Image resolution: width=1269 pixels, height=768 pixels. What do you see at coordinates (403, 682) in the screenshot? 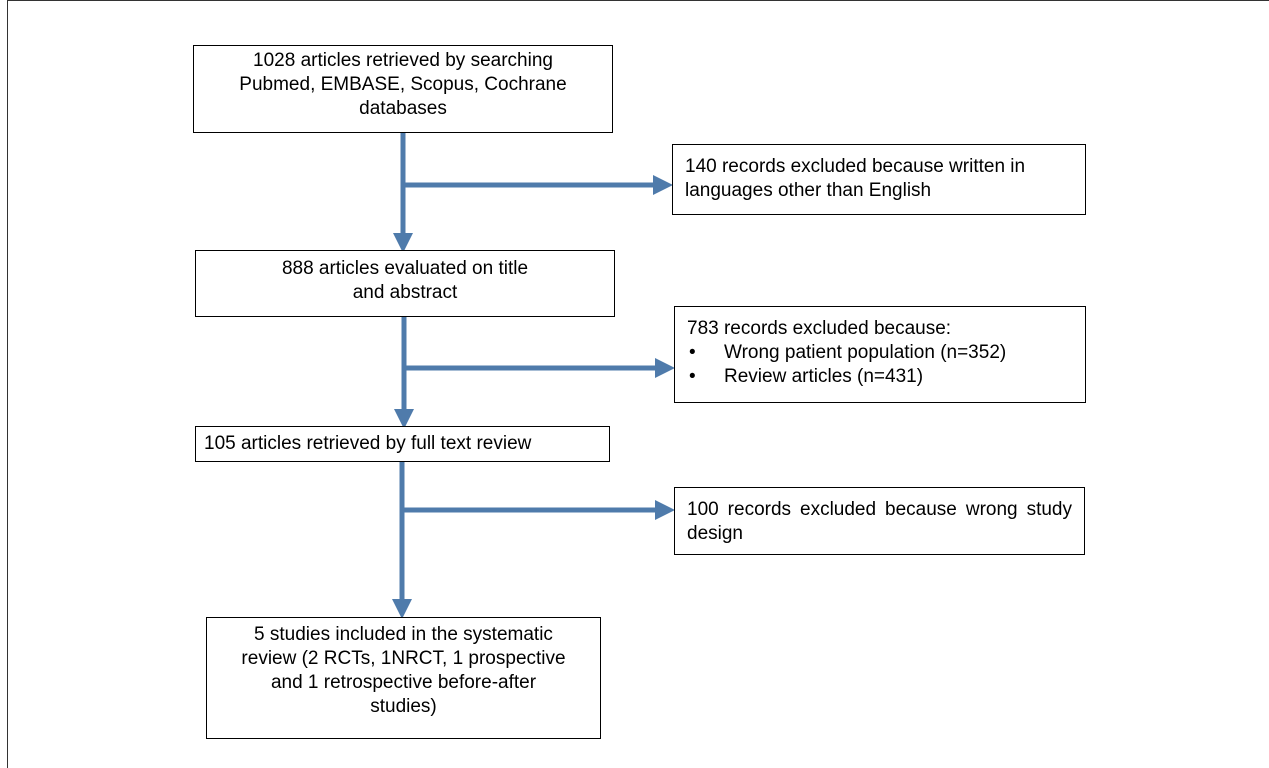
I see `node-line: and 1 retrospective before-after` at bounding box center [403, 682].